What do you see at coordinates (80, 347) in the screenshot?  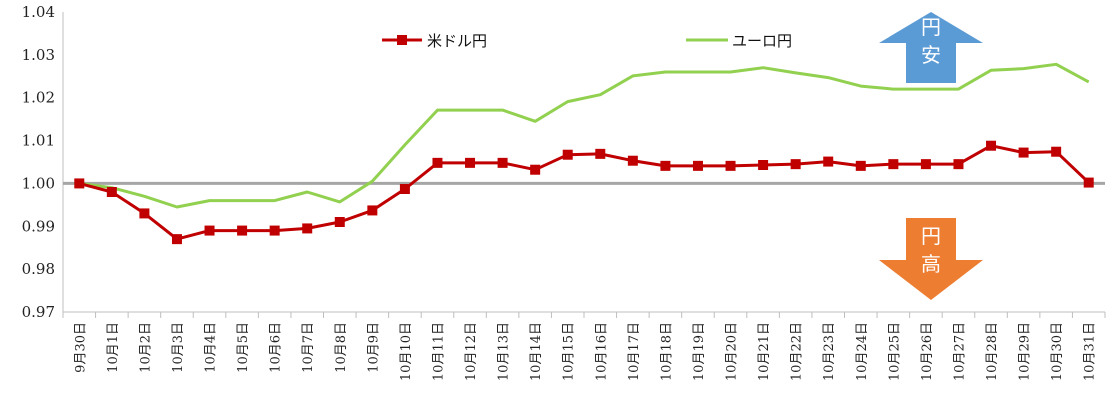 I see `x-tick-label: 9月30日` at bounding box center [80, 347].